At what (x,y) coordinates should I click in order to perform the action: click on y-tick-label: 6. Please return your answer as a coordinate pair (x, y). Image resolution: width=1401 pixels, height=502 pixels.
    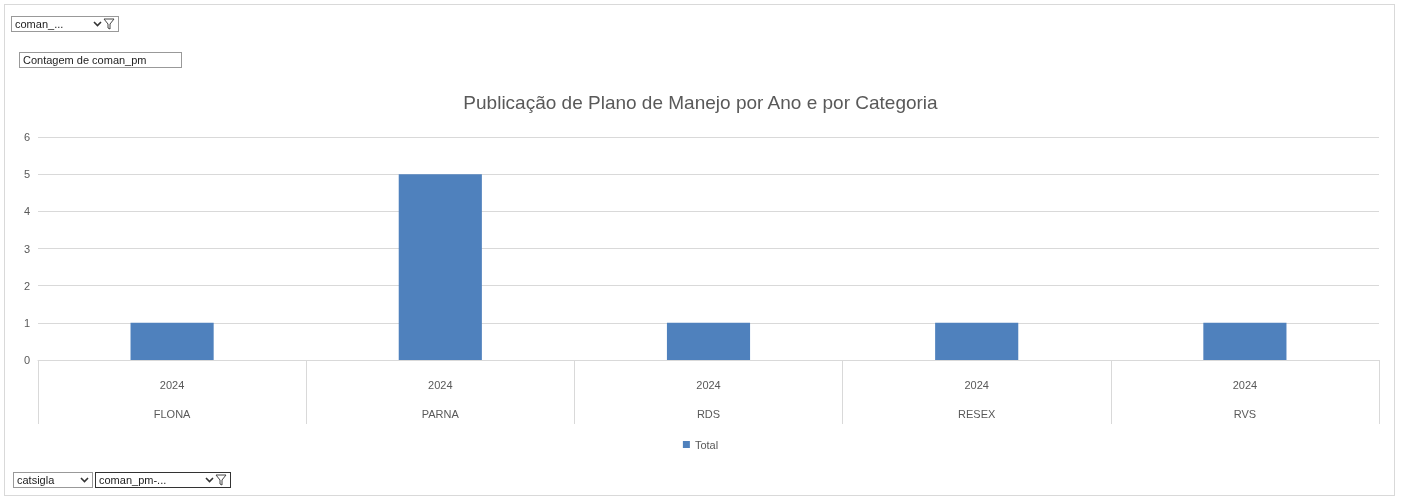
    Looking at the image, I should click on (26, 137).